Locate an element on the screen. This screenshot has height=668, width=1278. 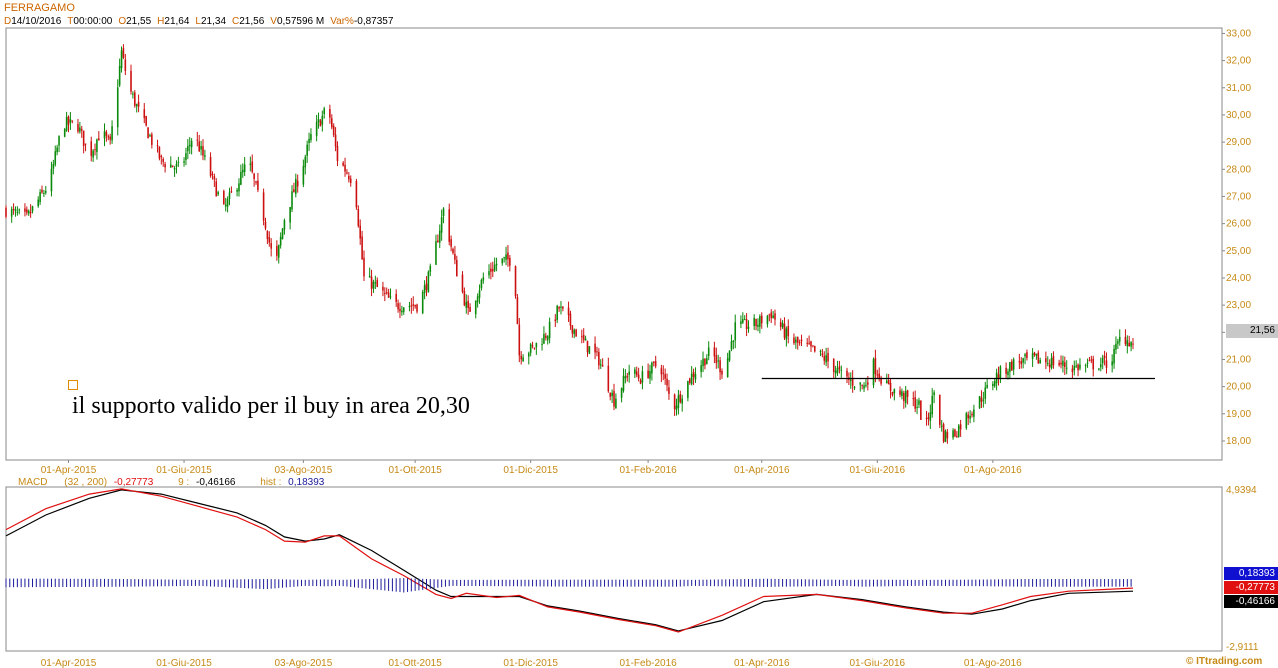
x-tick-label-bottom: 01-Ago-2016 is located at coordinates (993, 663).